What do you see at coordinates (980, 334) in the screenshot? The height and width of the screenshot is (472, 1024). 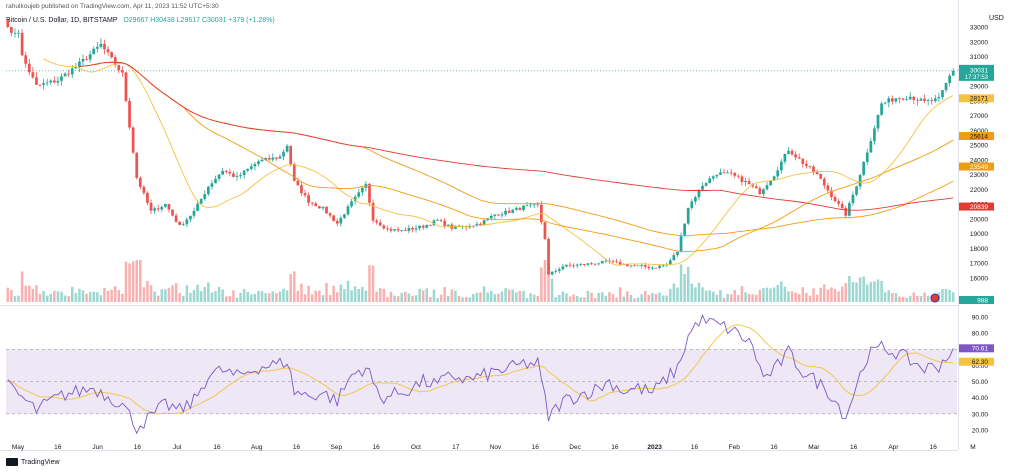 I see `rsi-tick-label: 80.00` at bounding box center [980, 334].